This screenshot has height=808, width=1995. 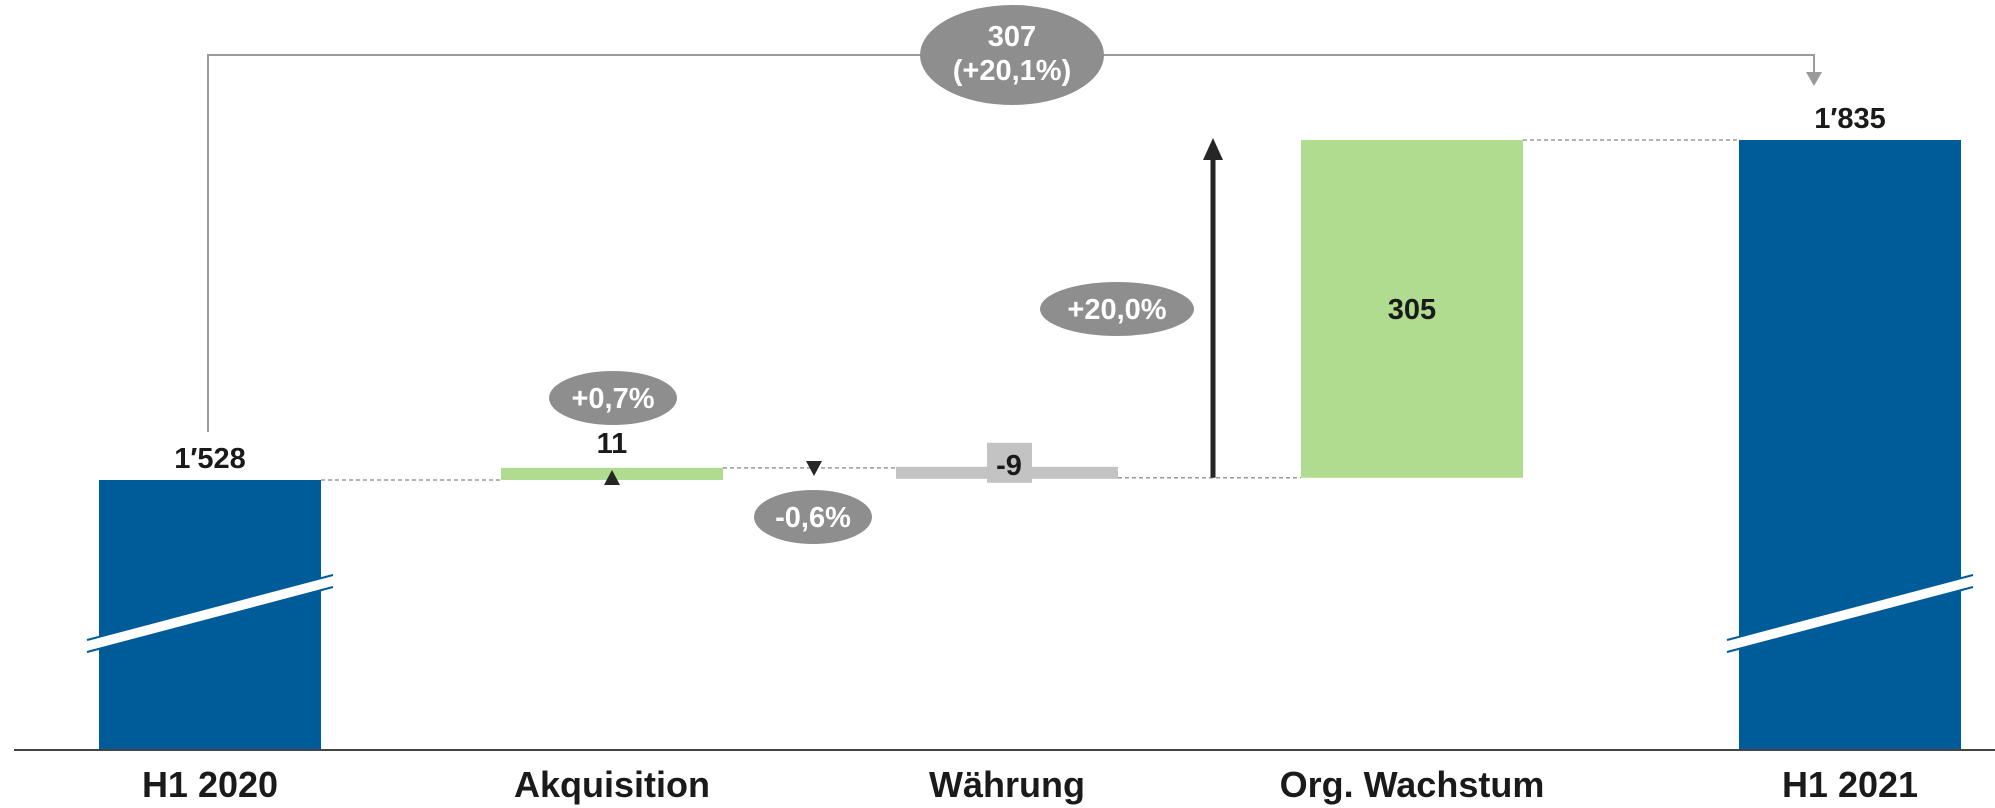 I want to click on percent-badge-label: +0,7%, so click(x=612, y=399).